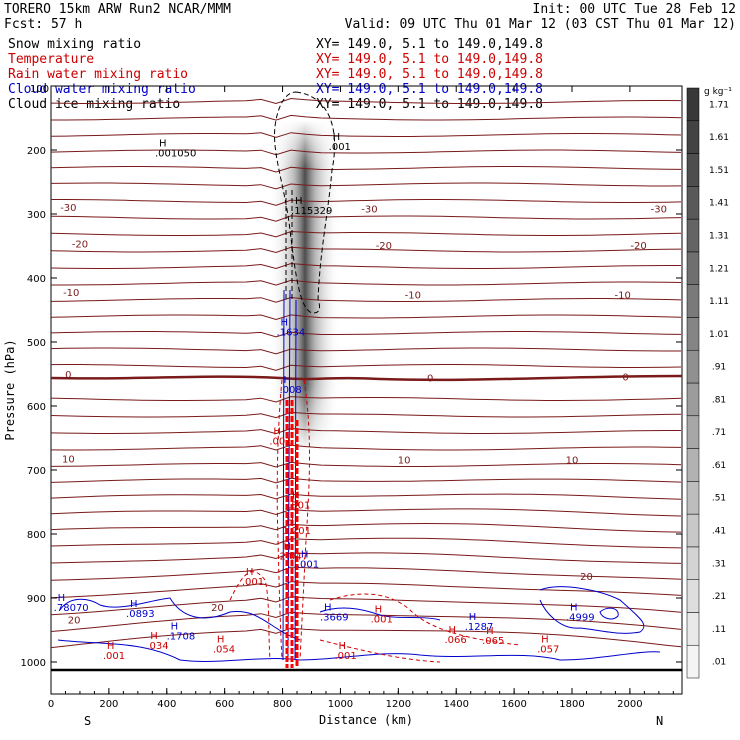 The image size is (740, 740). Describe the element at coordinates (719, 302) in the screenshot. I see `colorbar-level-label: 1.11` at that location.